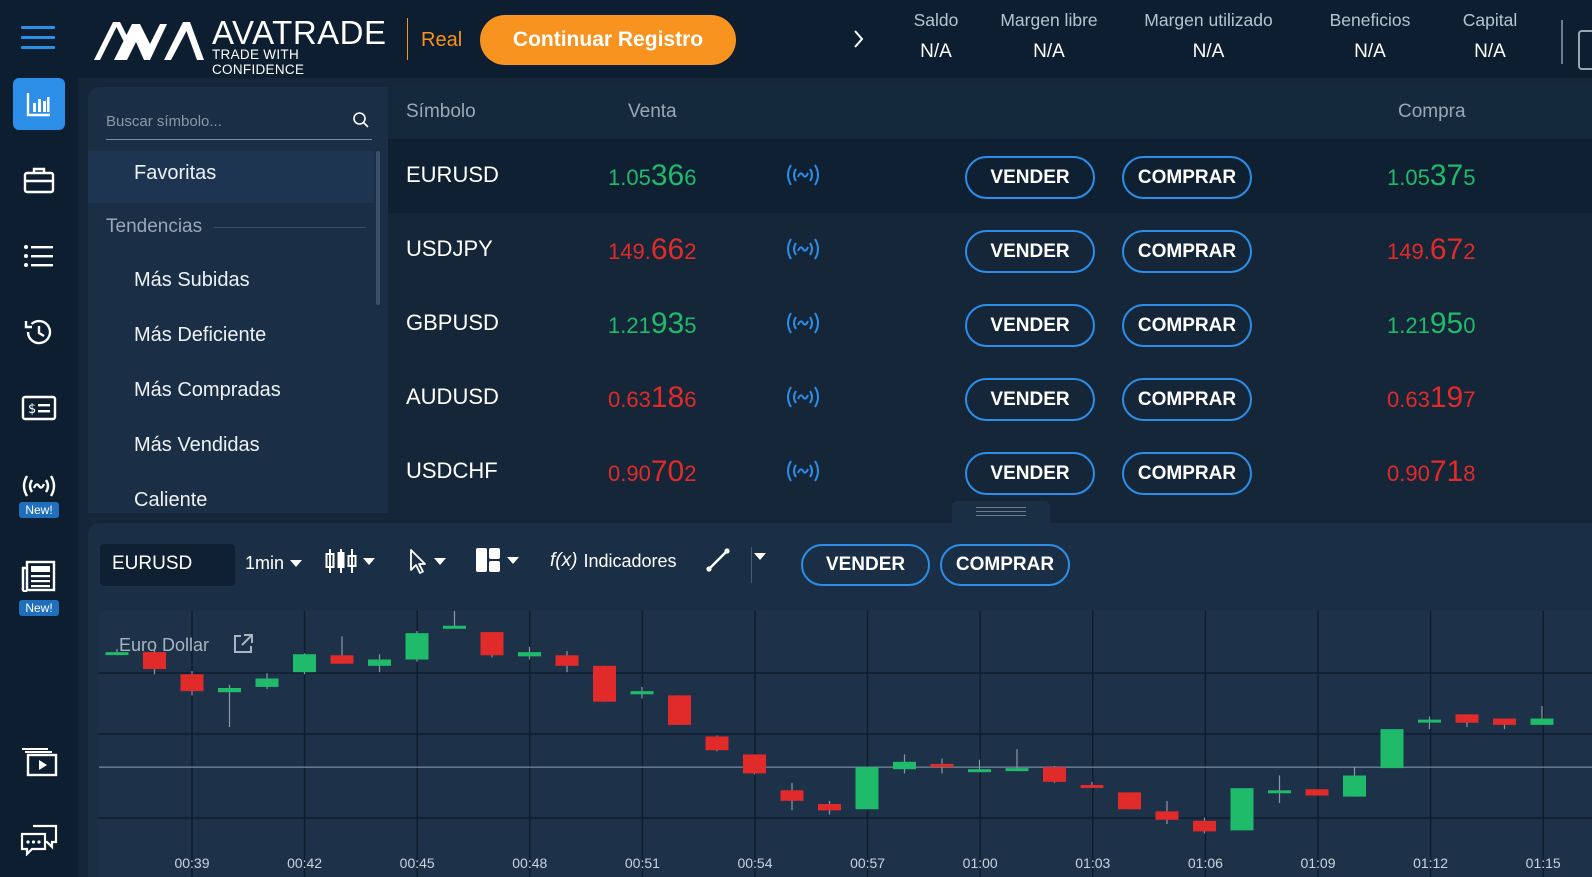 The image size is (1592, 877). Describe the element at coordinates (529, 863) in the screenshot. I see `x-tick-label: 00:48` at that location.